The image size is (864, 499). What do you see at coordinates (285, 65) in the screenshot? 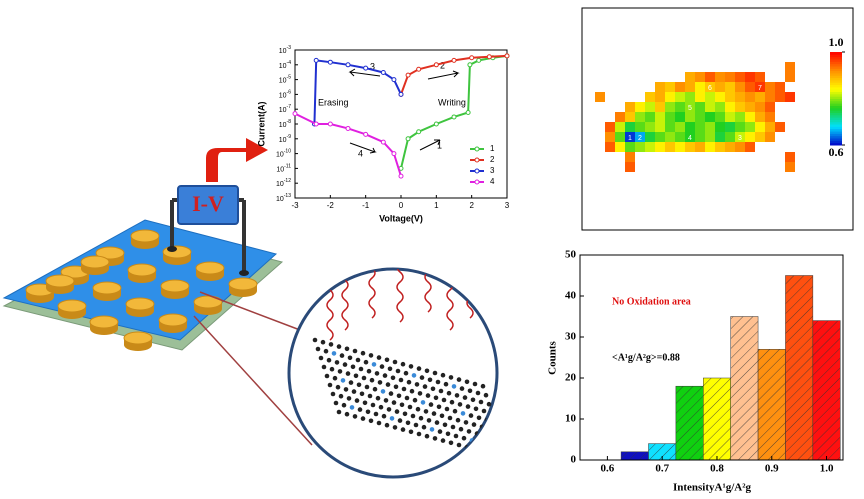
I see `y-tick-label: 10⁻⁴` at bounding box center [285, 65].